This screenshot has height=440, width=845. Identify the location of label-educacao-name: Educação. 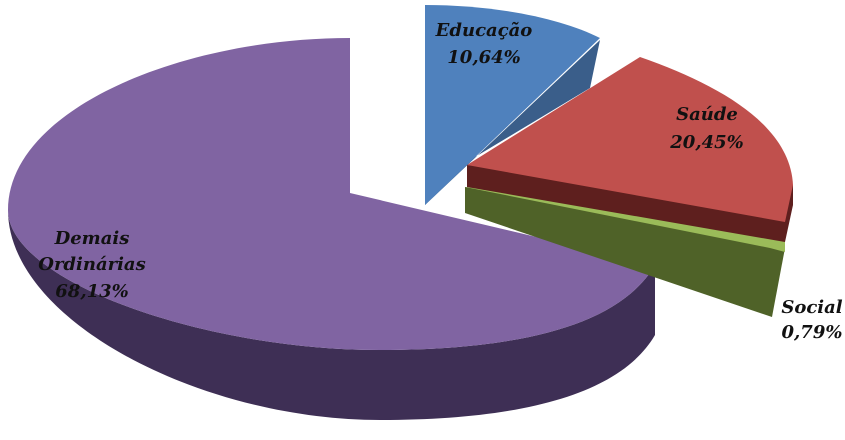
(484, 30).